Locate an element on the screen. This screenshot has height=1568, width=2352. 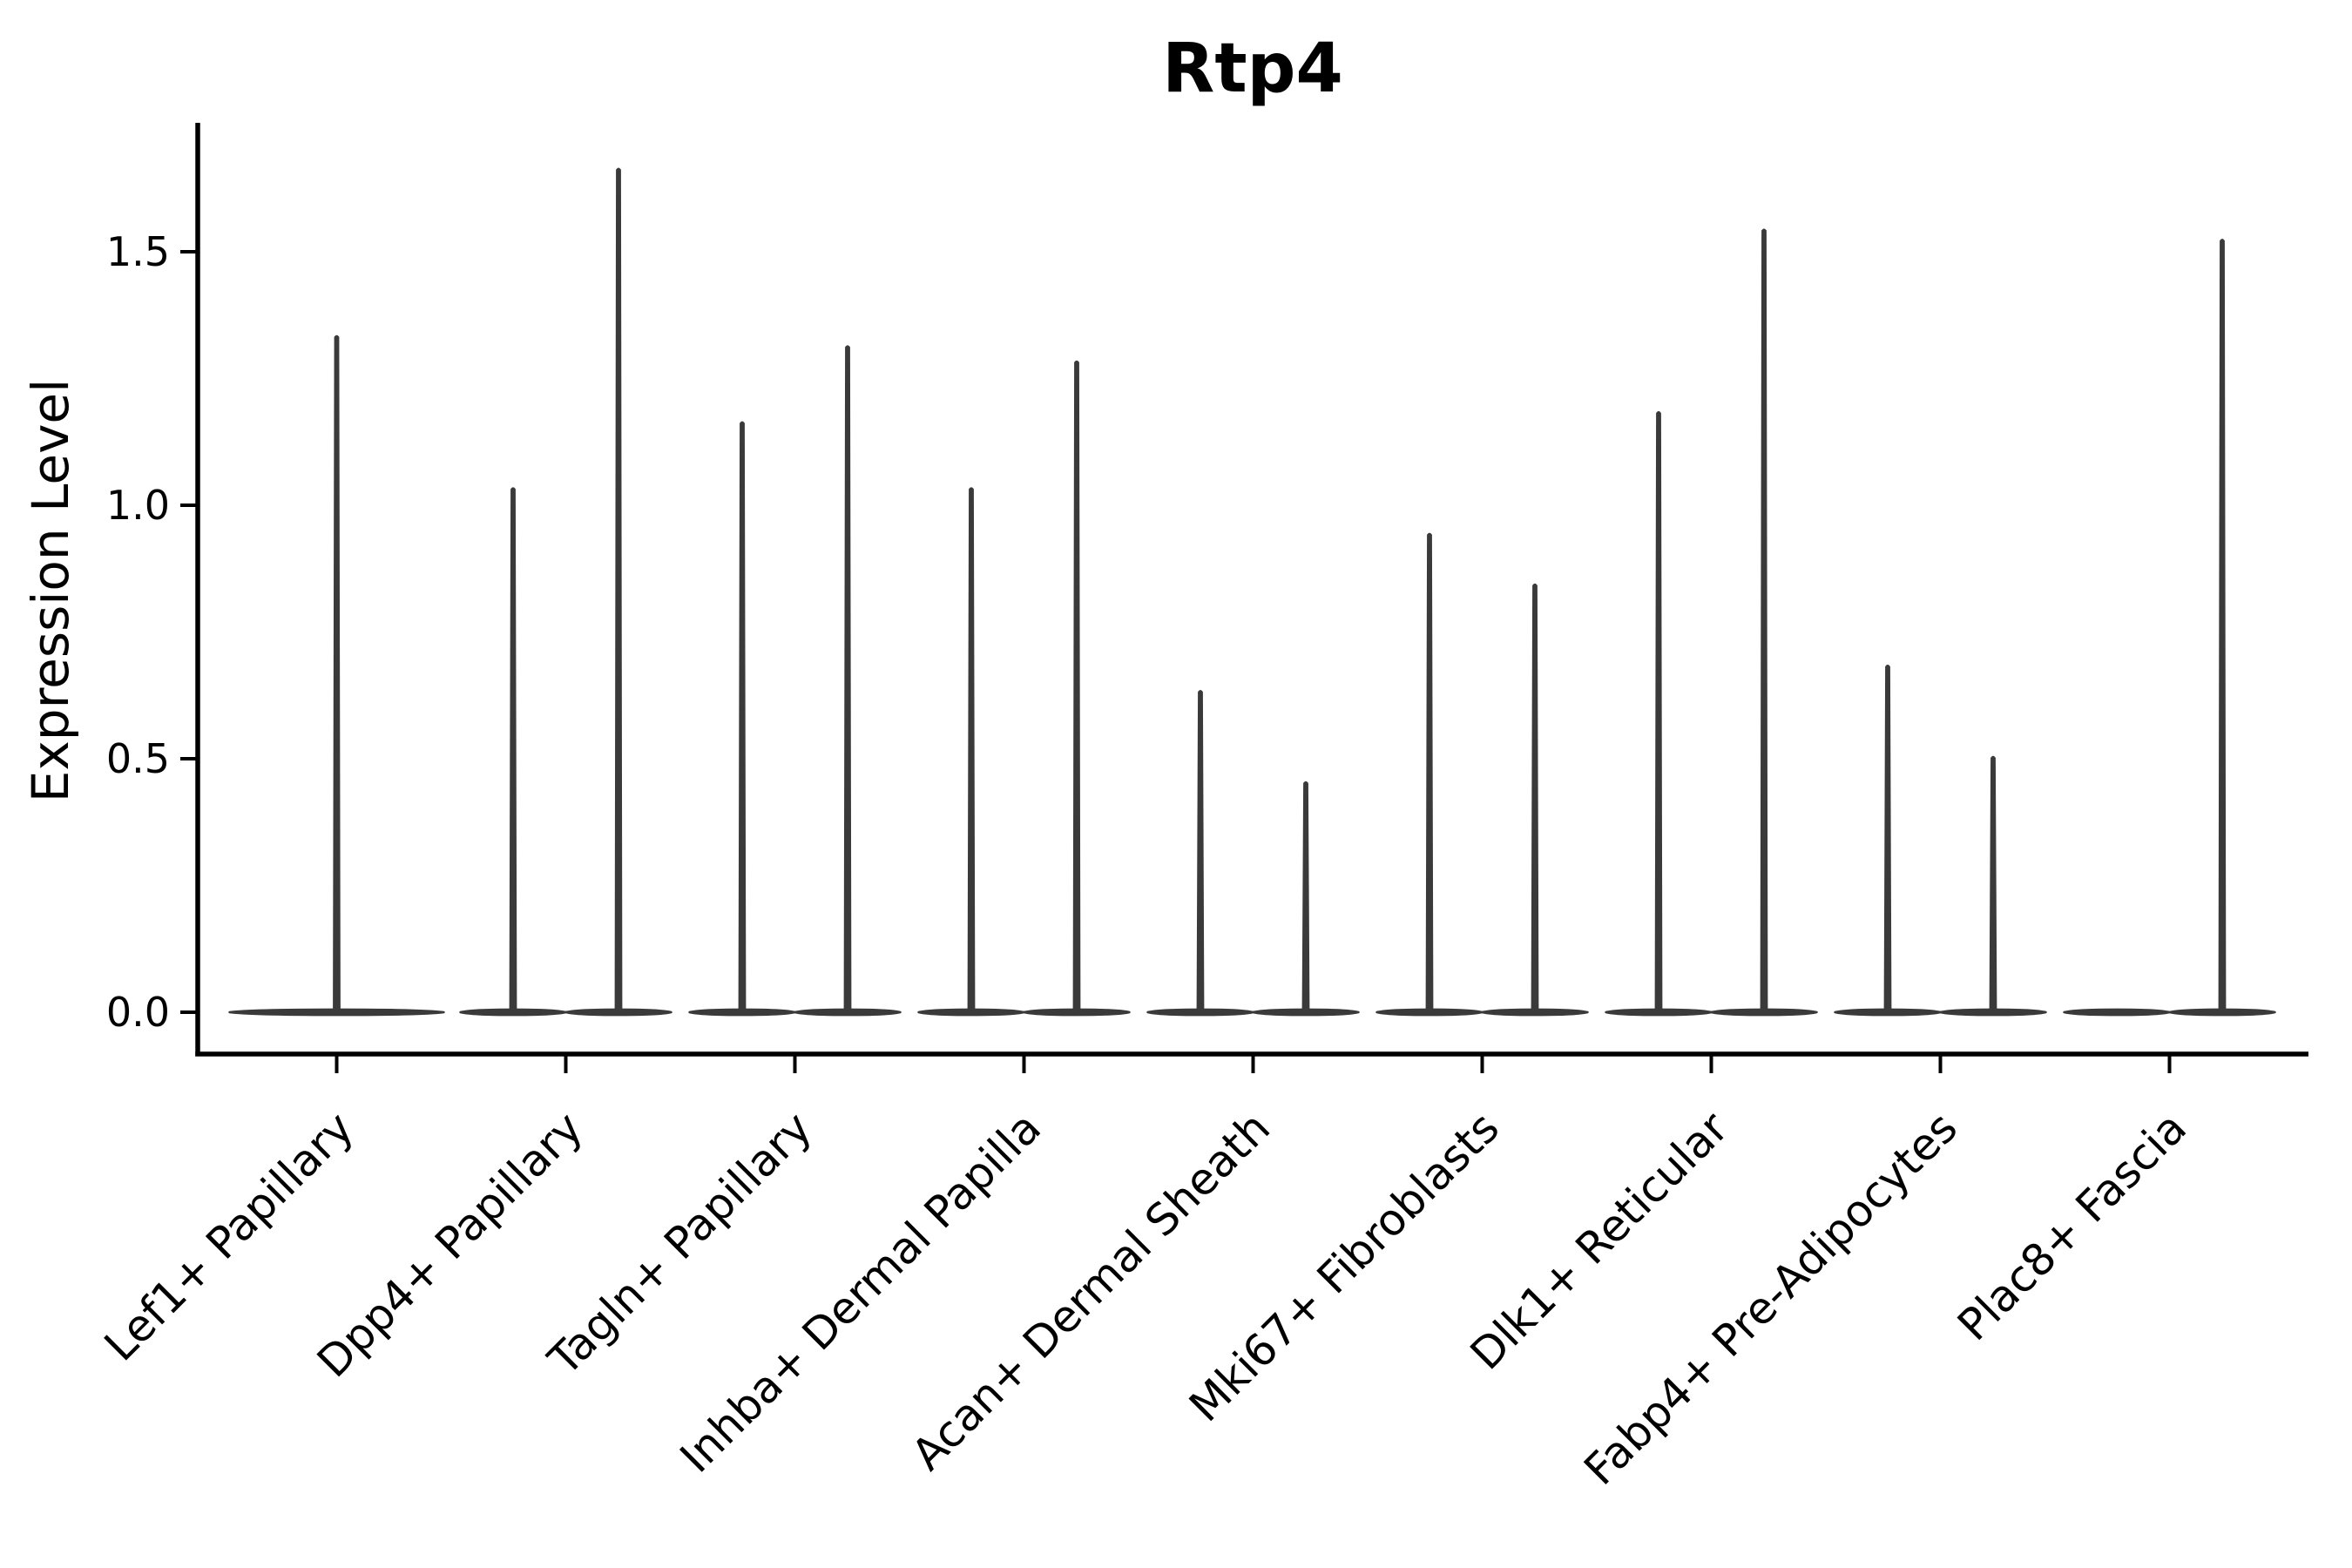
x-tick-label: Fabp4+ Pre-Adipocytes is located at coordinates (1771, 1299).